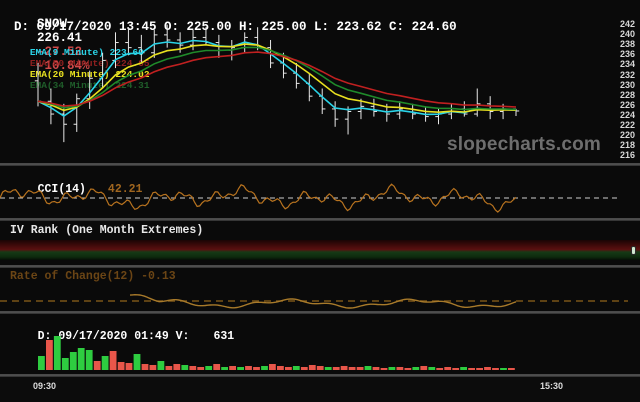 This screenshot has width=640, height=402. I want to click on ema-legend-50: EMA(50 Minute) 224.65, so click(89, 63).